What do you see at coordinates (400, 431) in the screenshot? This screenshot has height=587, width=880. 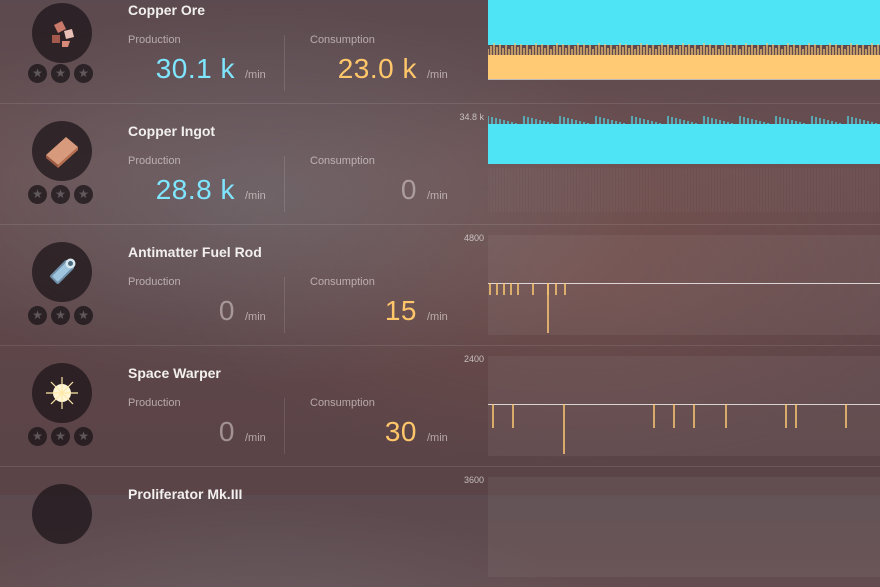 I see `consumption-value: 30` at bounding box center [400, 431].